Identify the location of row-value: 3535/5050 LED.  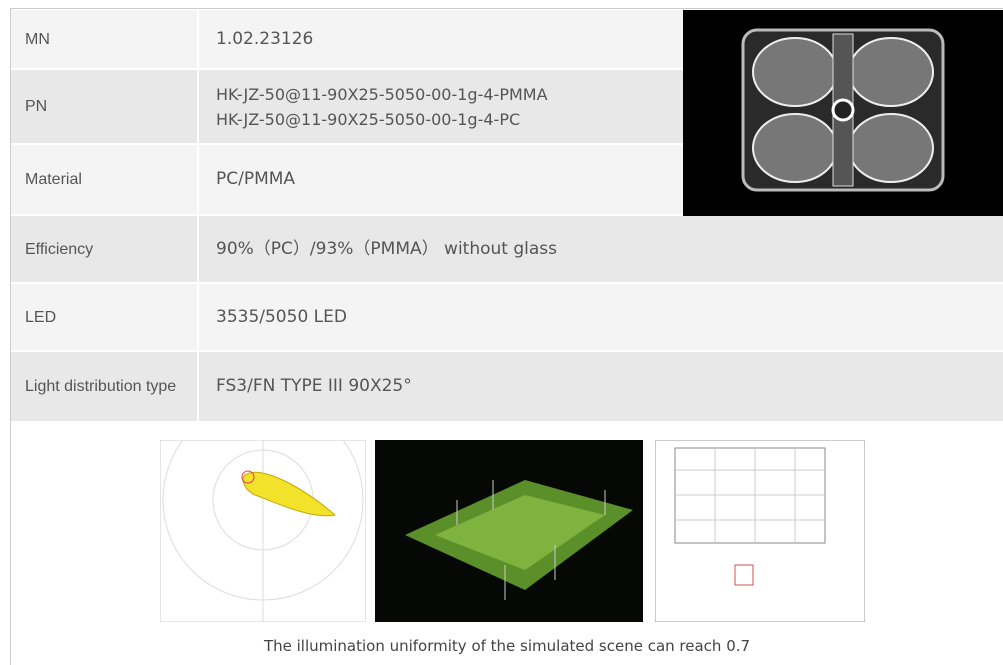
(281, 317).